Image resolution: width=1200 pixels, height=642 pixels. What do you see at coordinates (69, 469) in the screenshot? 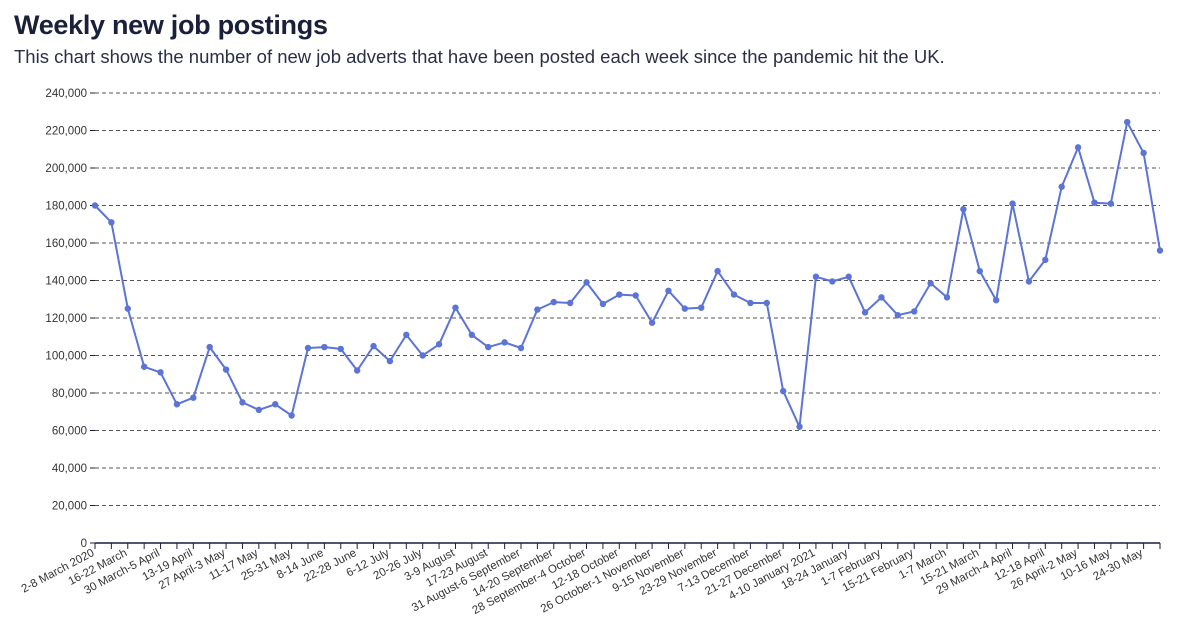
I see `y-tick-label: 40,000` at bounding box center [69, 469].